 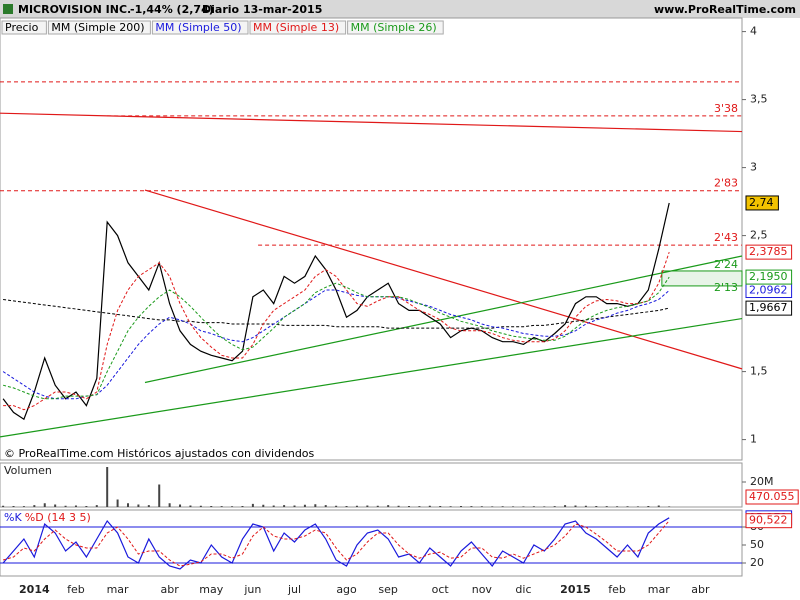 What do you see at coordinates (482, 589) in the screenshot?
I see `x-tick-label: nov` at bounding box center [482, 589].